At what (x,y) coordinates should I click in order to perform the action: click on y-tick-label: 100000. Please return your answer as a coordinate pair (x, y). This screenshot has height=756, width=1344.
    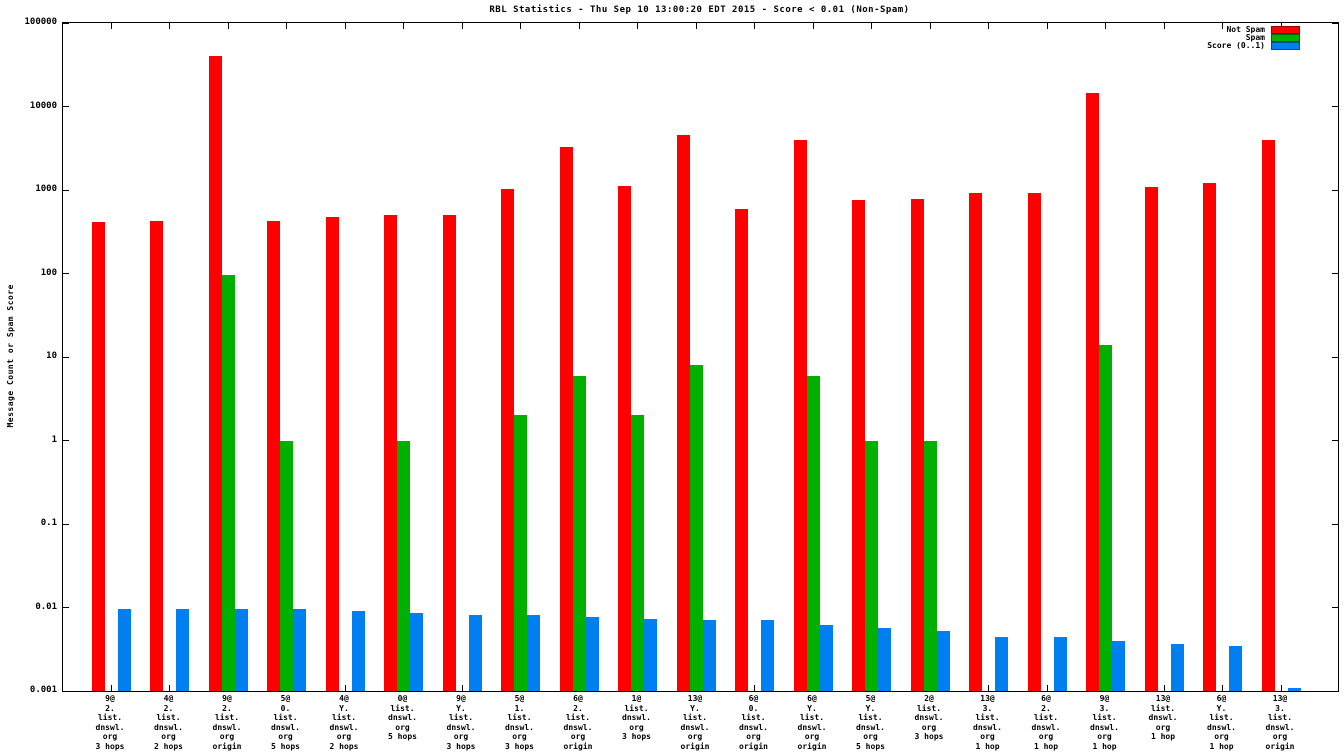
    Looking at the image, I should click on (40, 22).